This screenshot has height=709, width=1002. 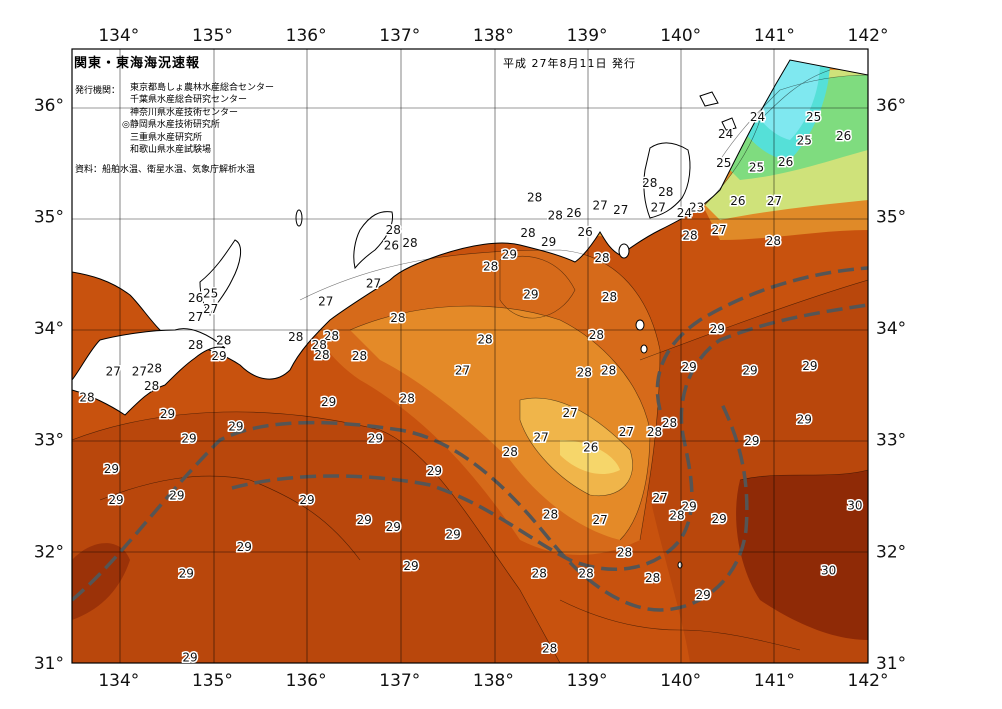 What do you see at coordinates (166, 137) in the screenshot?
I see `issuer-item: 三重県水産研究所` at bounding box center [166, 137].